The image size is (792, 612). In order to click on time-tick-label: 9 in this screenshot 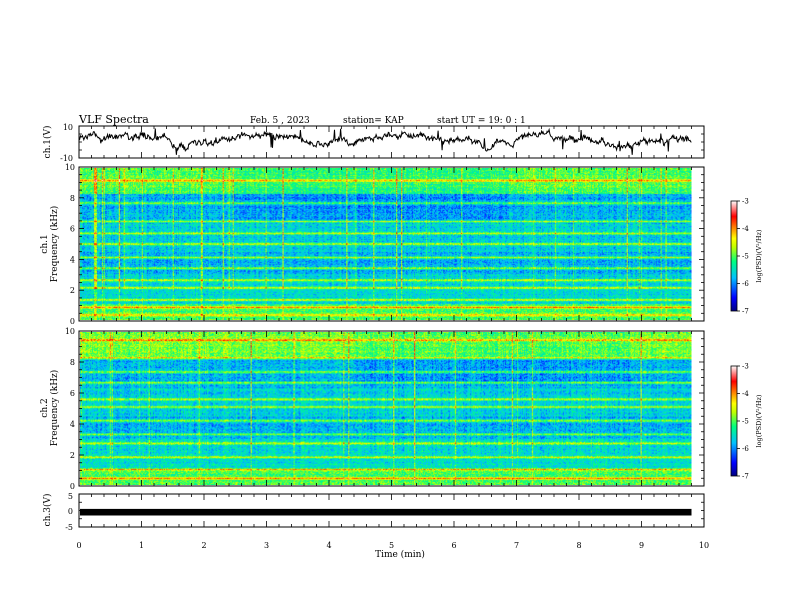, I will do `click(641, 545)`.